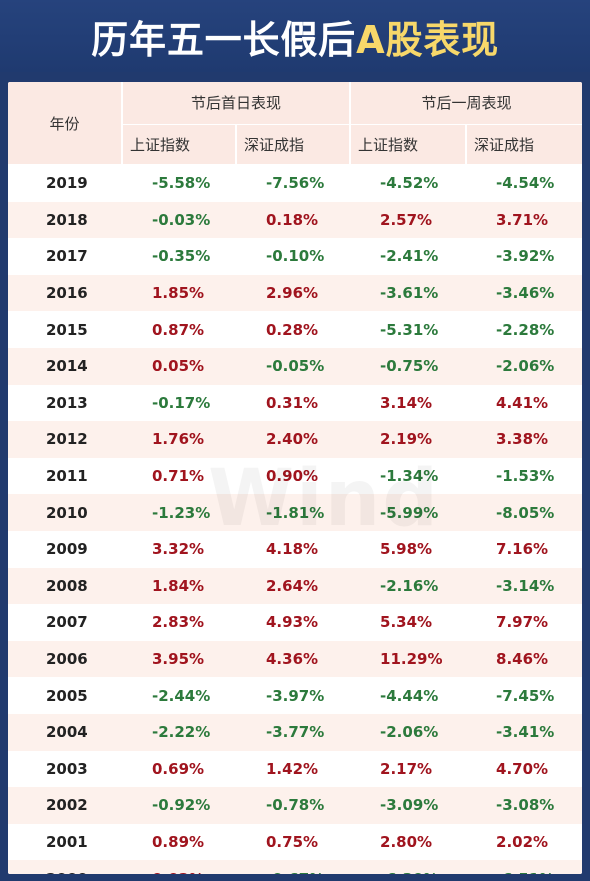 The image size is (590, 881). I want to click on table-row: 2019 -5.58% -7.56% -4.52% -4.54%, so click(295, 183).